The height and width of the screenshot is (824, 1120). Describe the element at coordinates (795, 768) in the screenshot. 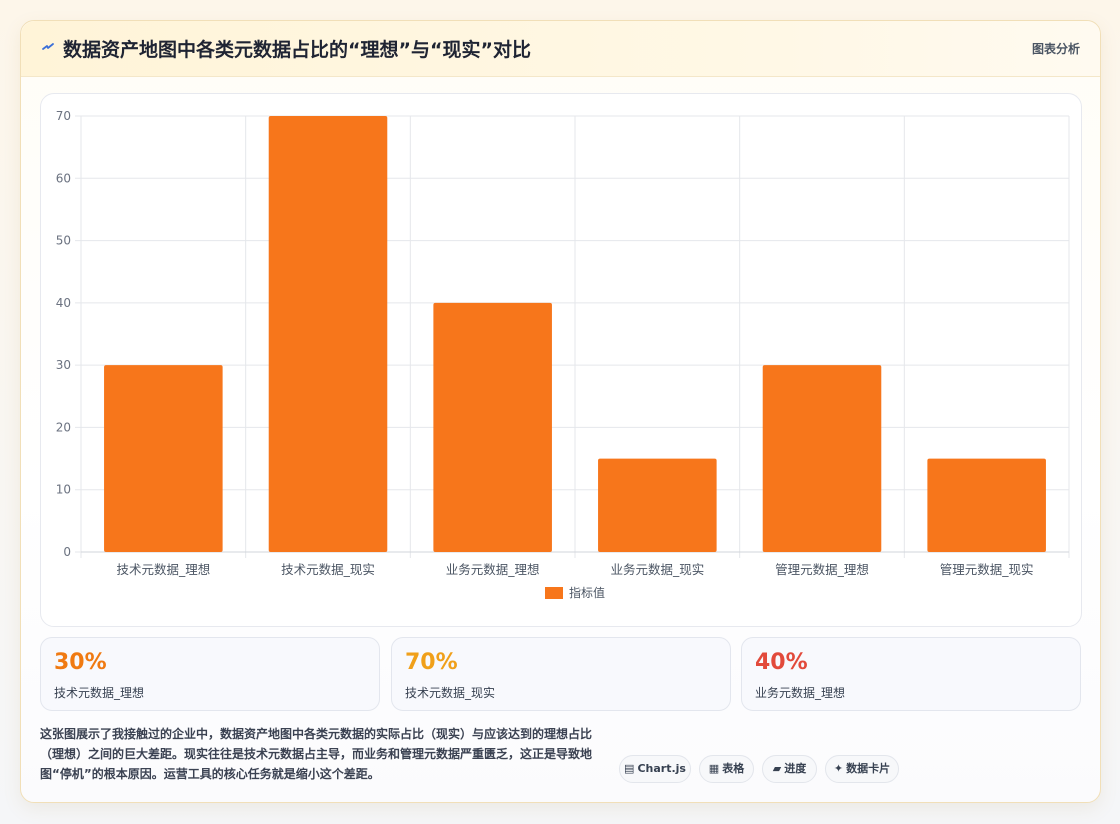

I see `chip-label: 进度` at that location.